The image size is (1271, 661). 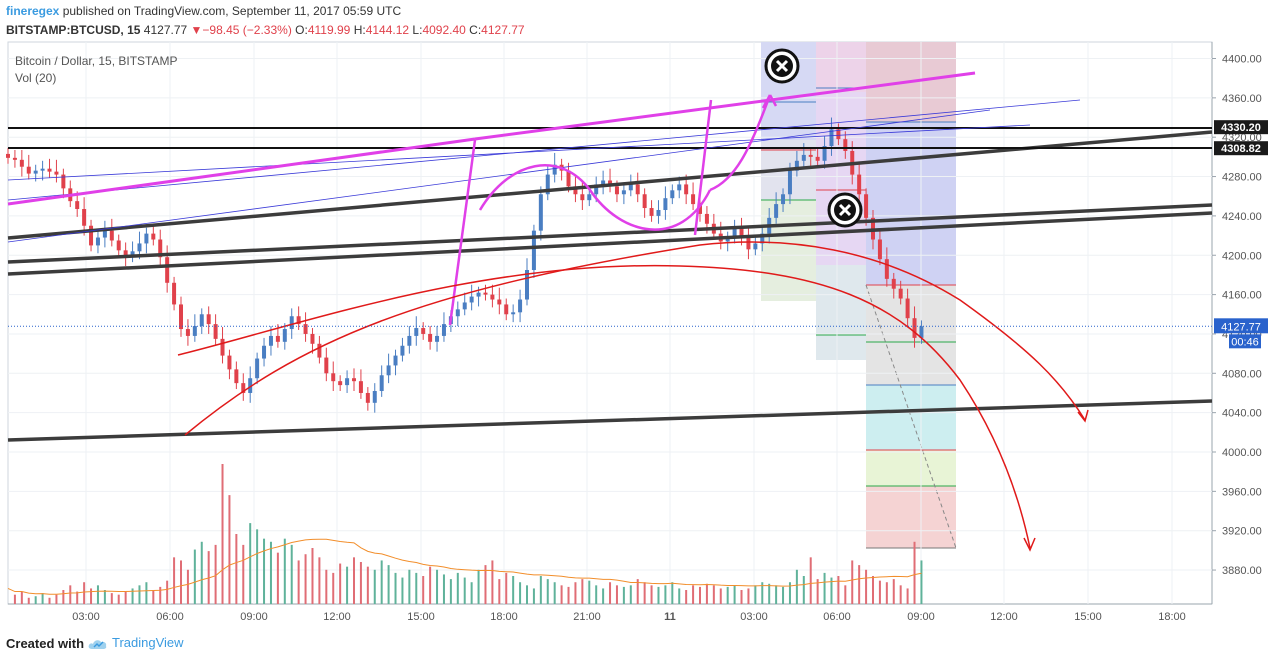 I want to click on tradingview-logo: TradingView, so click(x=136, y=642).